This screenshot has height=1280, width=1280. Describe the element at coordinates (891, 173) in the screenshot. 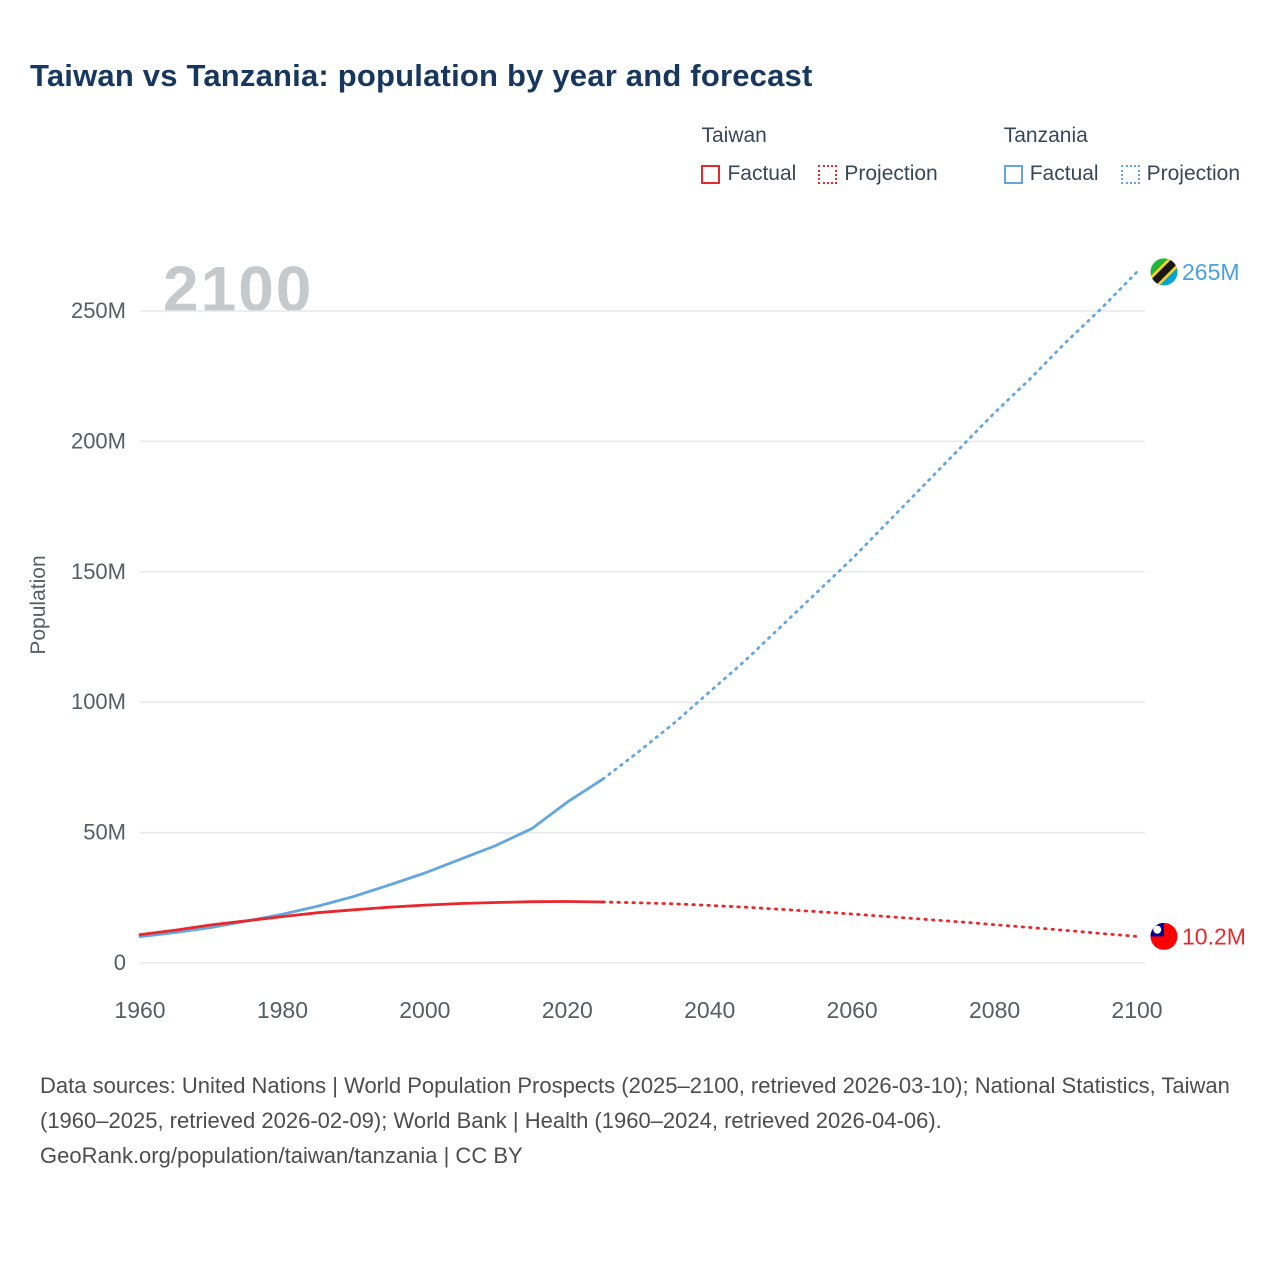

I see `legend-item-taiwan-projection-label: Projection` at that location.